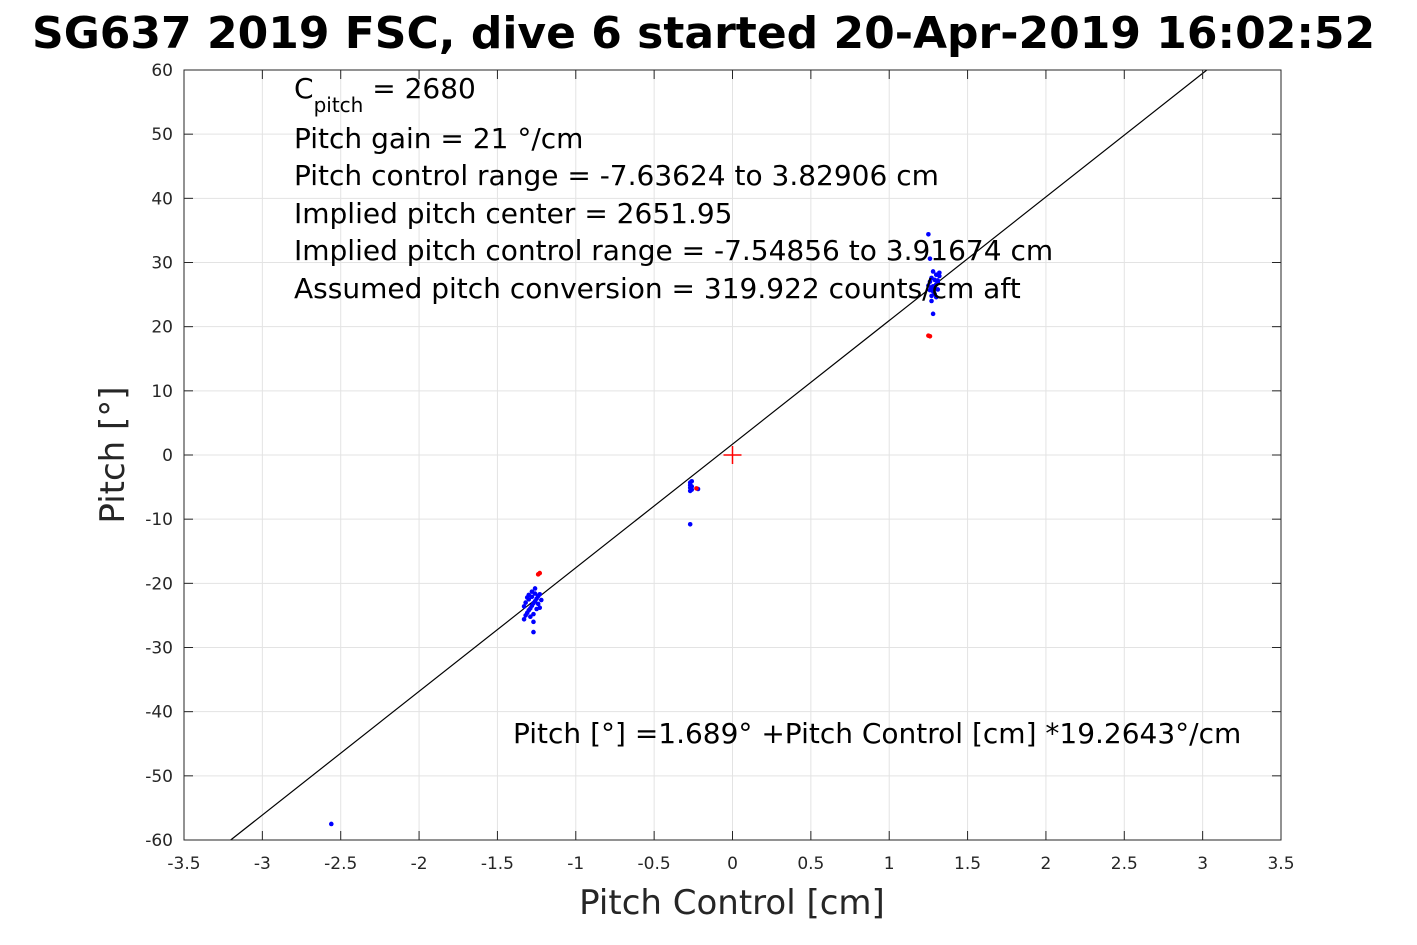  I want to click on x-tick-label: 2, so click(1046, 864).